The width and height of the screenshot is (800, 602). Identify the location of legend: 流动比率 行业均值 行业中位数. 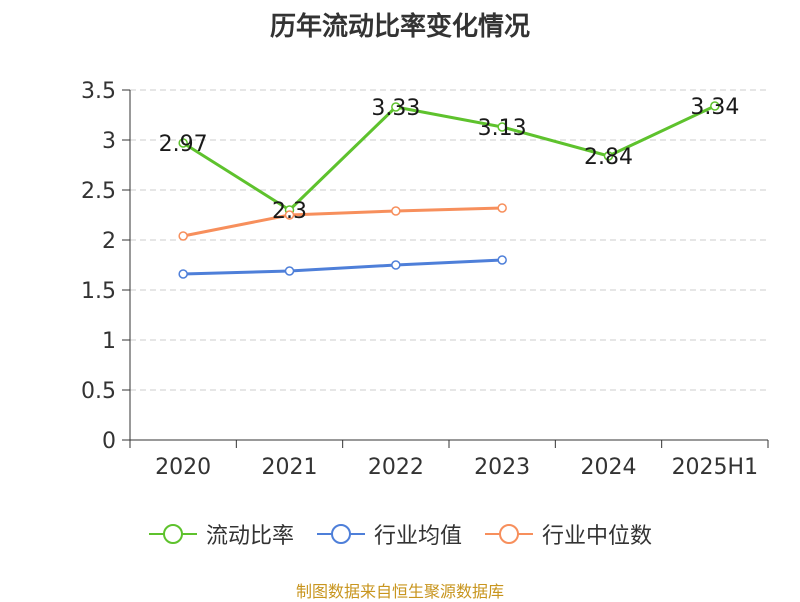
(400, 534).